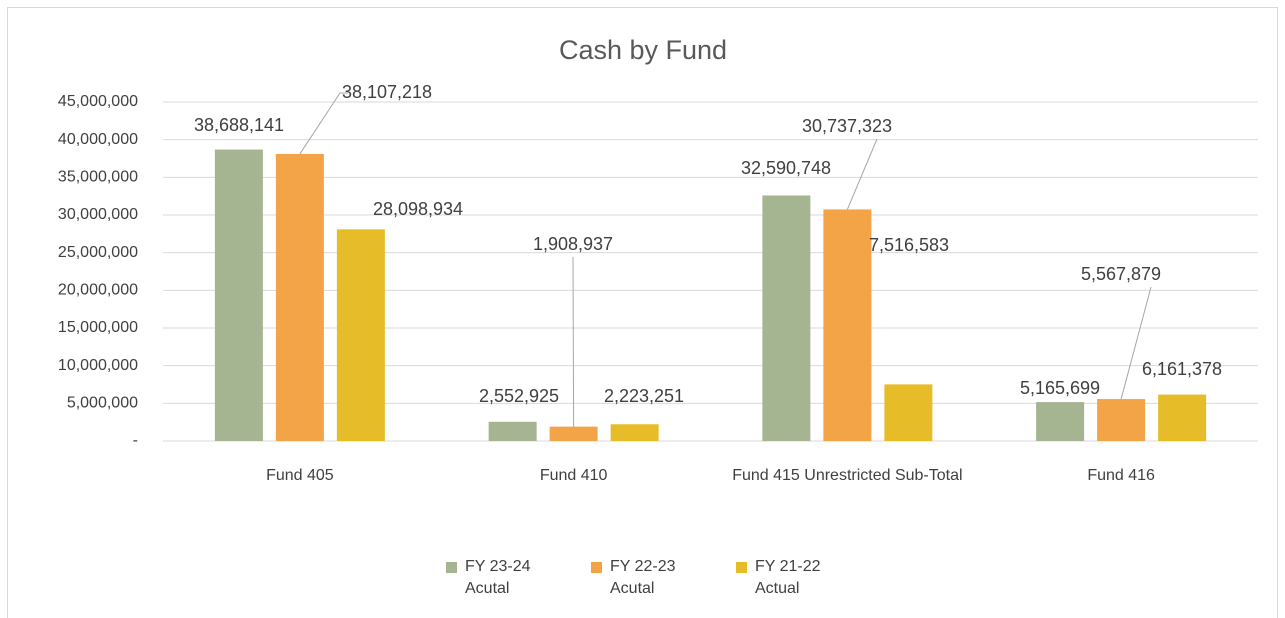 The width and height of the screenshot is (1285, 618). What do you see at coordinates (418, 209) in the screenshot?
I see `data-label: 28,098,934` at bounding box center [418, 209].